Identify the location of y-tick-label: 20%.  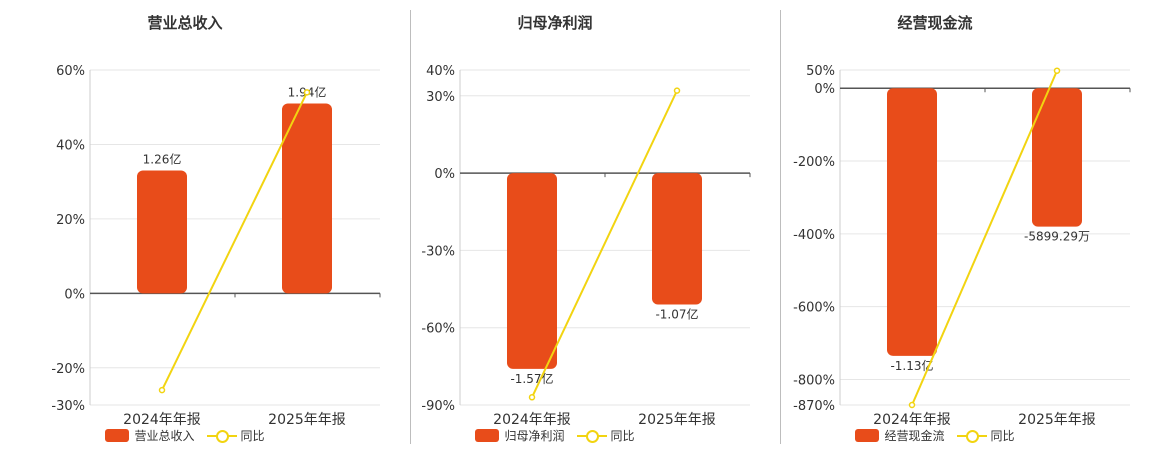
(70, 220).